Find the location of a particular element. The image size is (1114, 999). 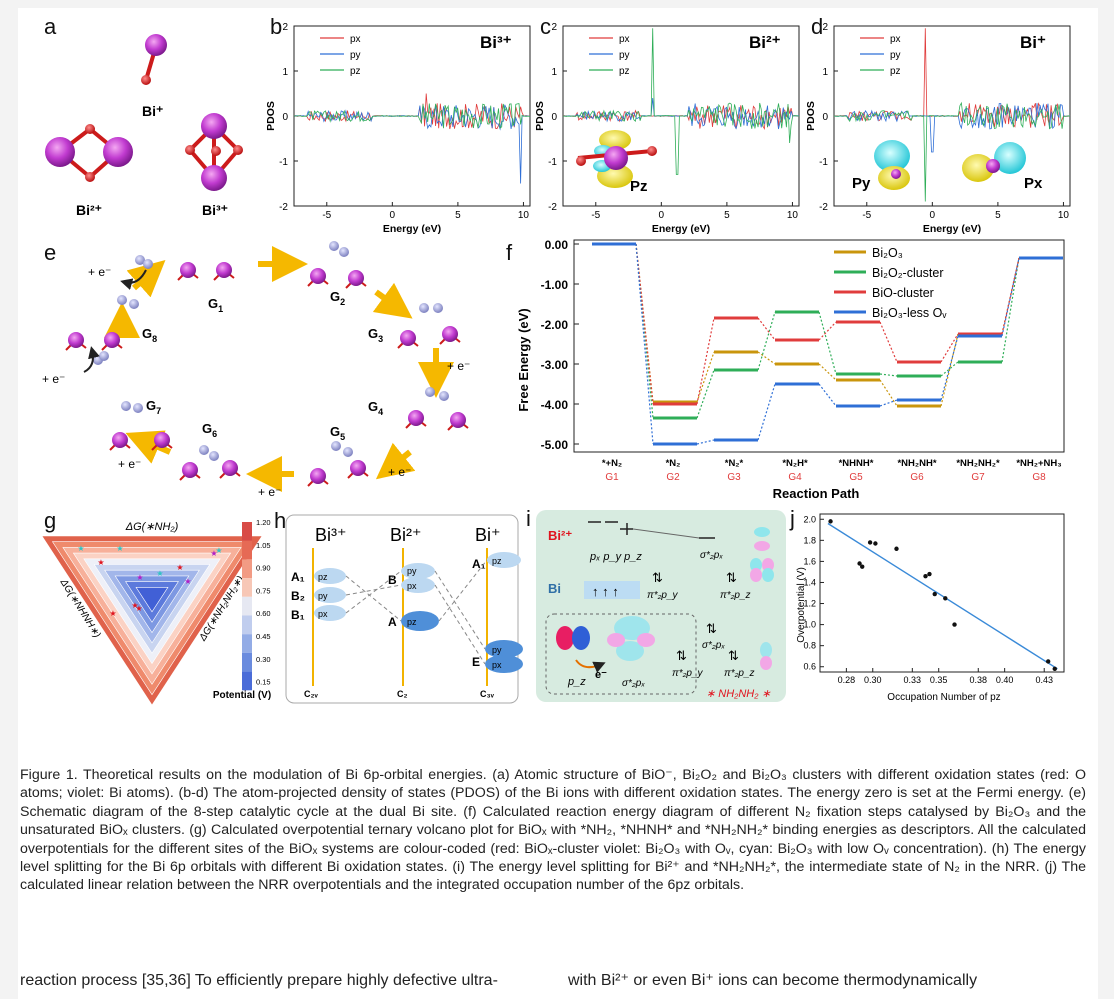

j-ytick: 1.2 is located at coordinates (809, 604).